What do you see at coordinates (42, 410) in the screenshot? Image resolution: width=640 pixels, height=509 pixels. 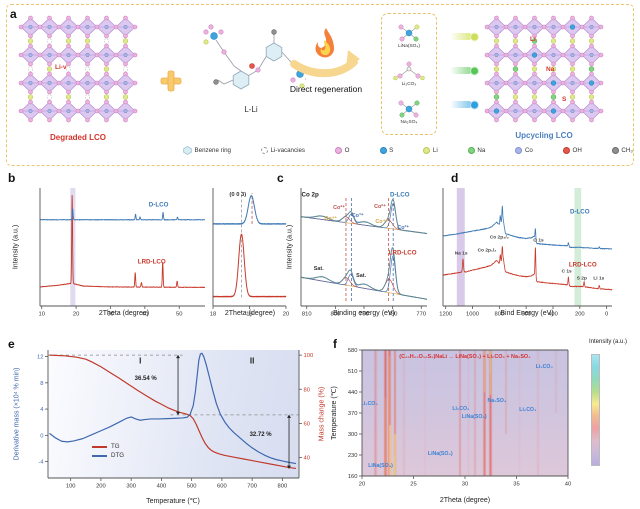 I see `y-tick-label: 4` at bounding box center [42, 410].